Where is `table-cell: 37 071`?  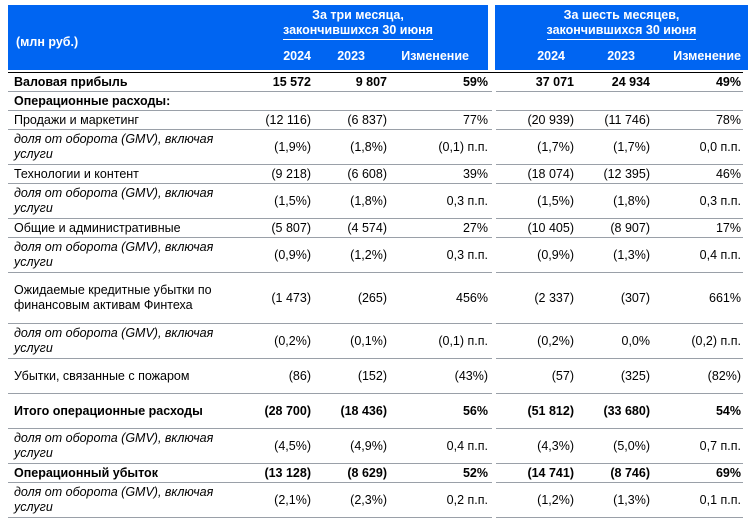
table-cell: 37 071 is located at coordinates (535, 82).